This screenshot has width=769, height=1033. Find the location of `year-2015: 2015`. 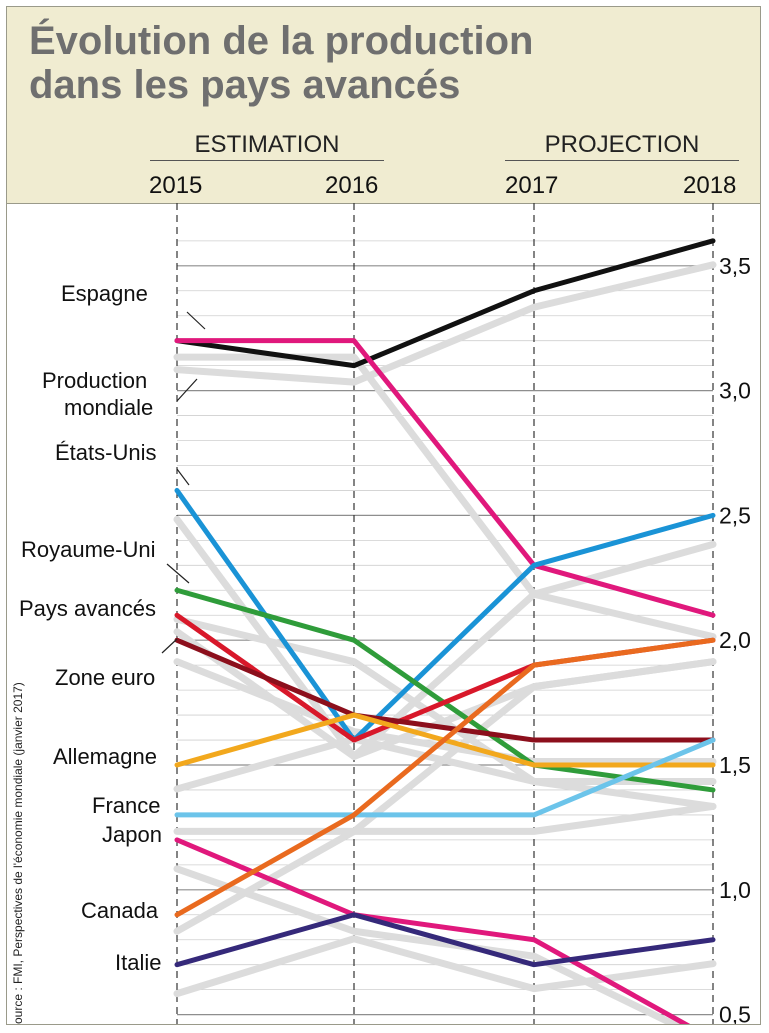

year-2015: 2015 is located at coordinates (176, 185).